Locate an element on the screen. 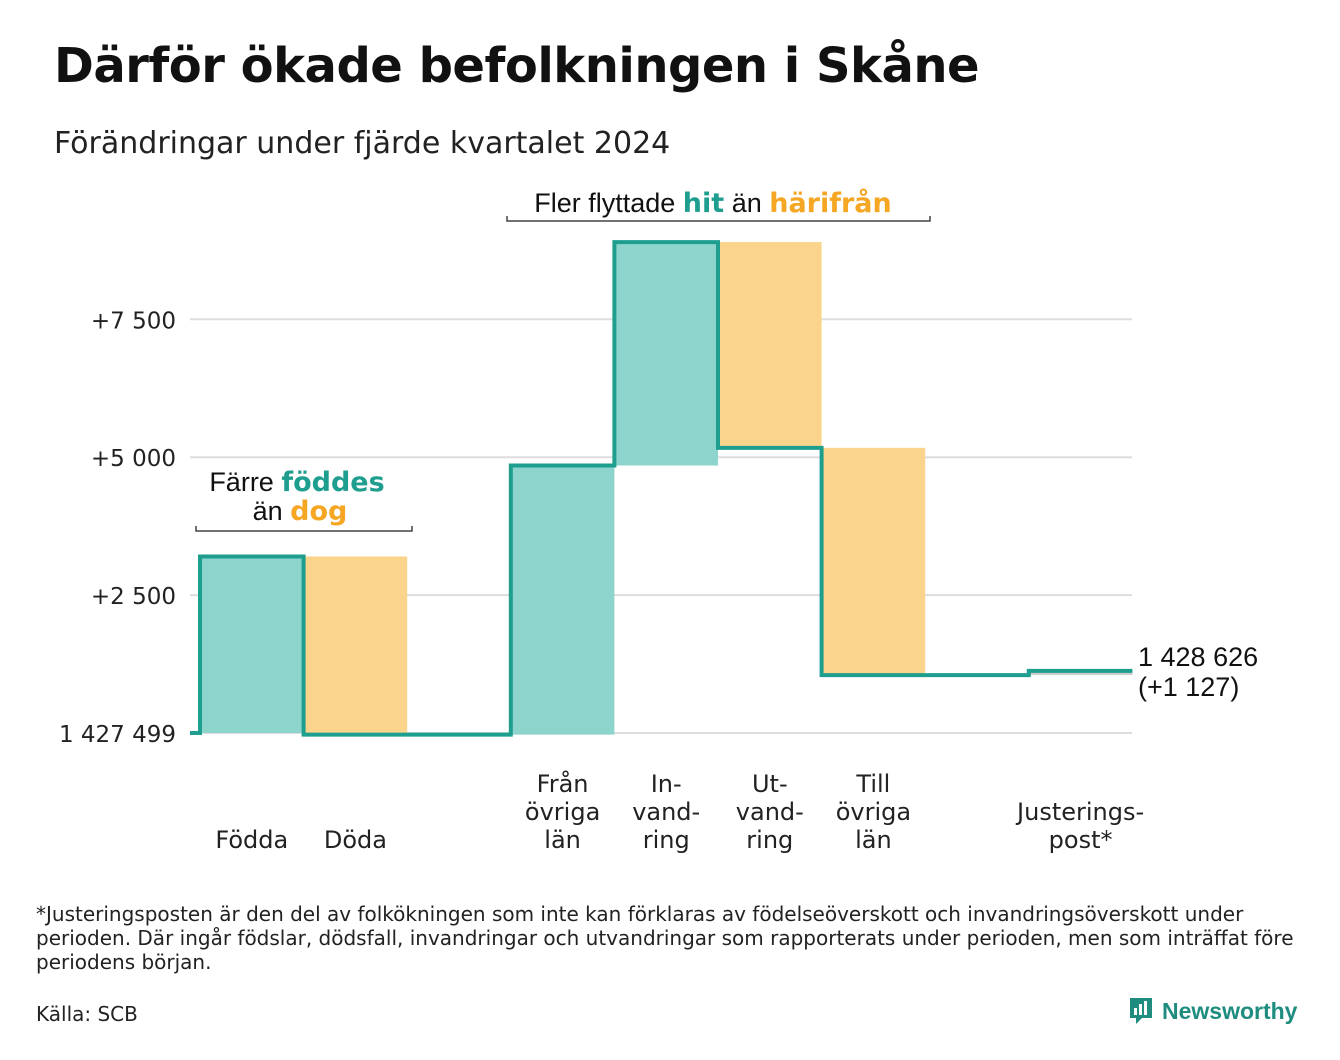 The height and width of the screenshot is (1060, 1340). annotation-highlight-orange: dog is located at coordinates (318, 511).